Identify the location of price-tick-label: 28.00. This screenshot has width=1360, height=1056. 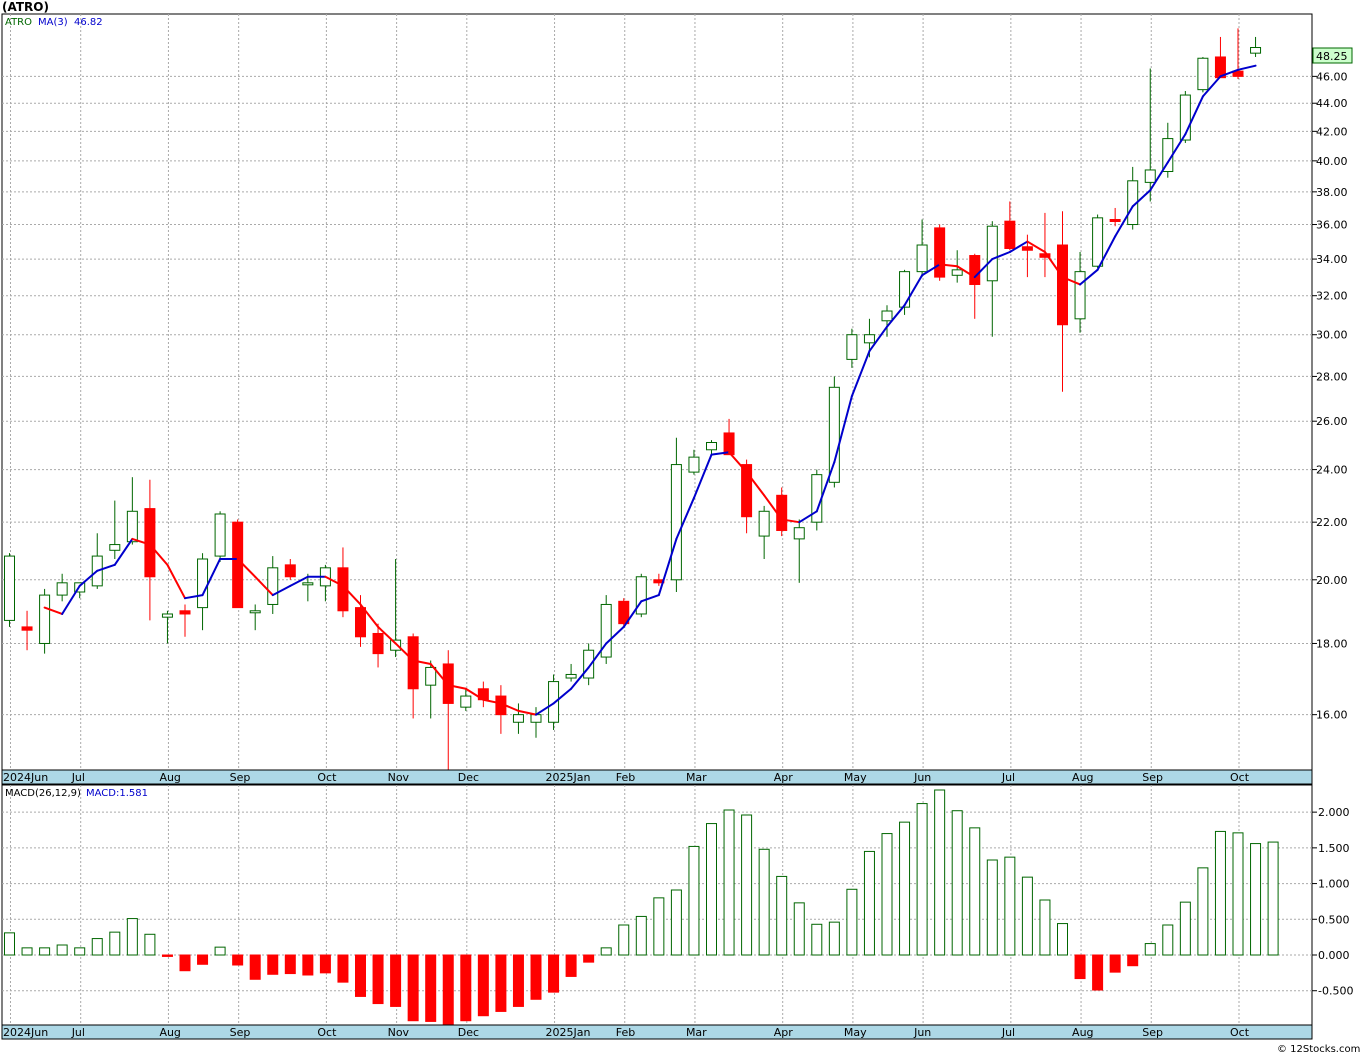
(1332, 376).